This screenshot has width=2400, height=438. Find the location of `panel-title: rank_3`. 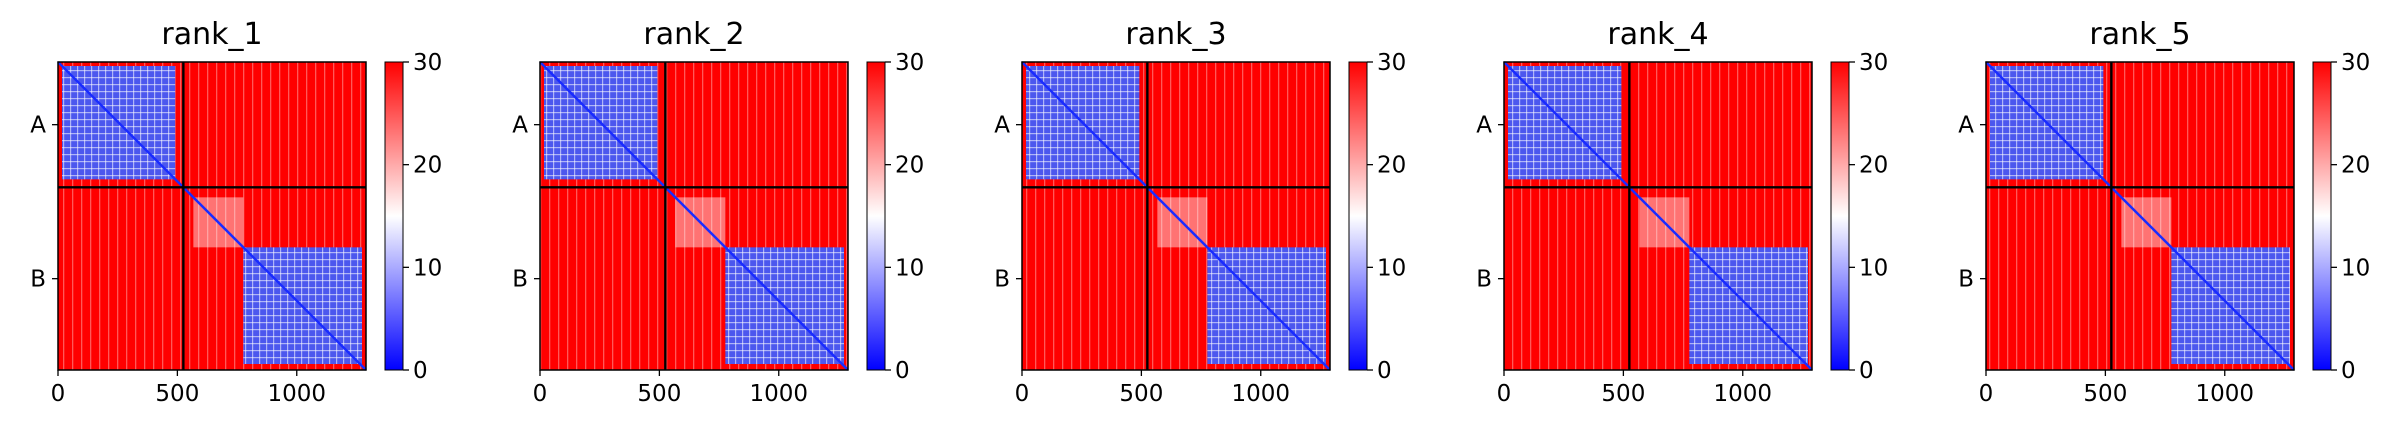

panel-title: rank_3 is located at coordinates (1175, 34).